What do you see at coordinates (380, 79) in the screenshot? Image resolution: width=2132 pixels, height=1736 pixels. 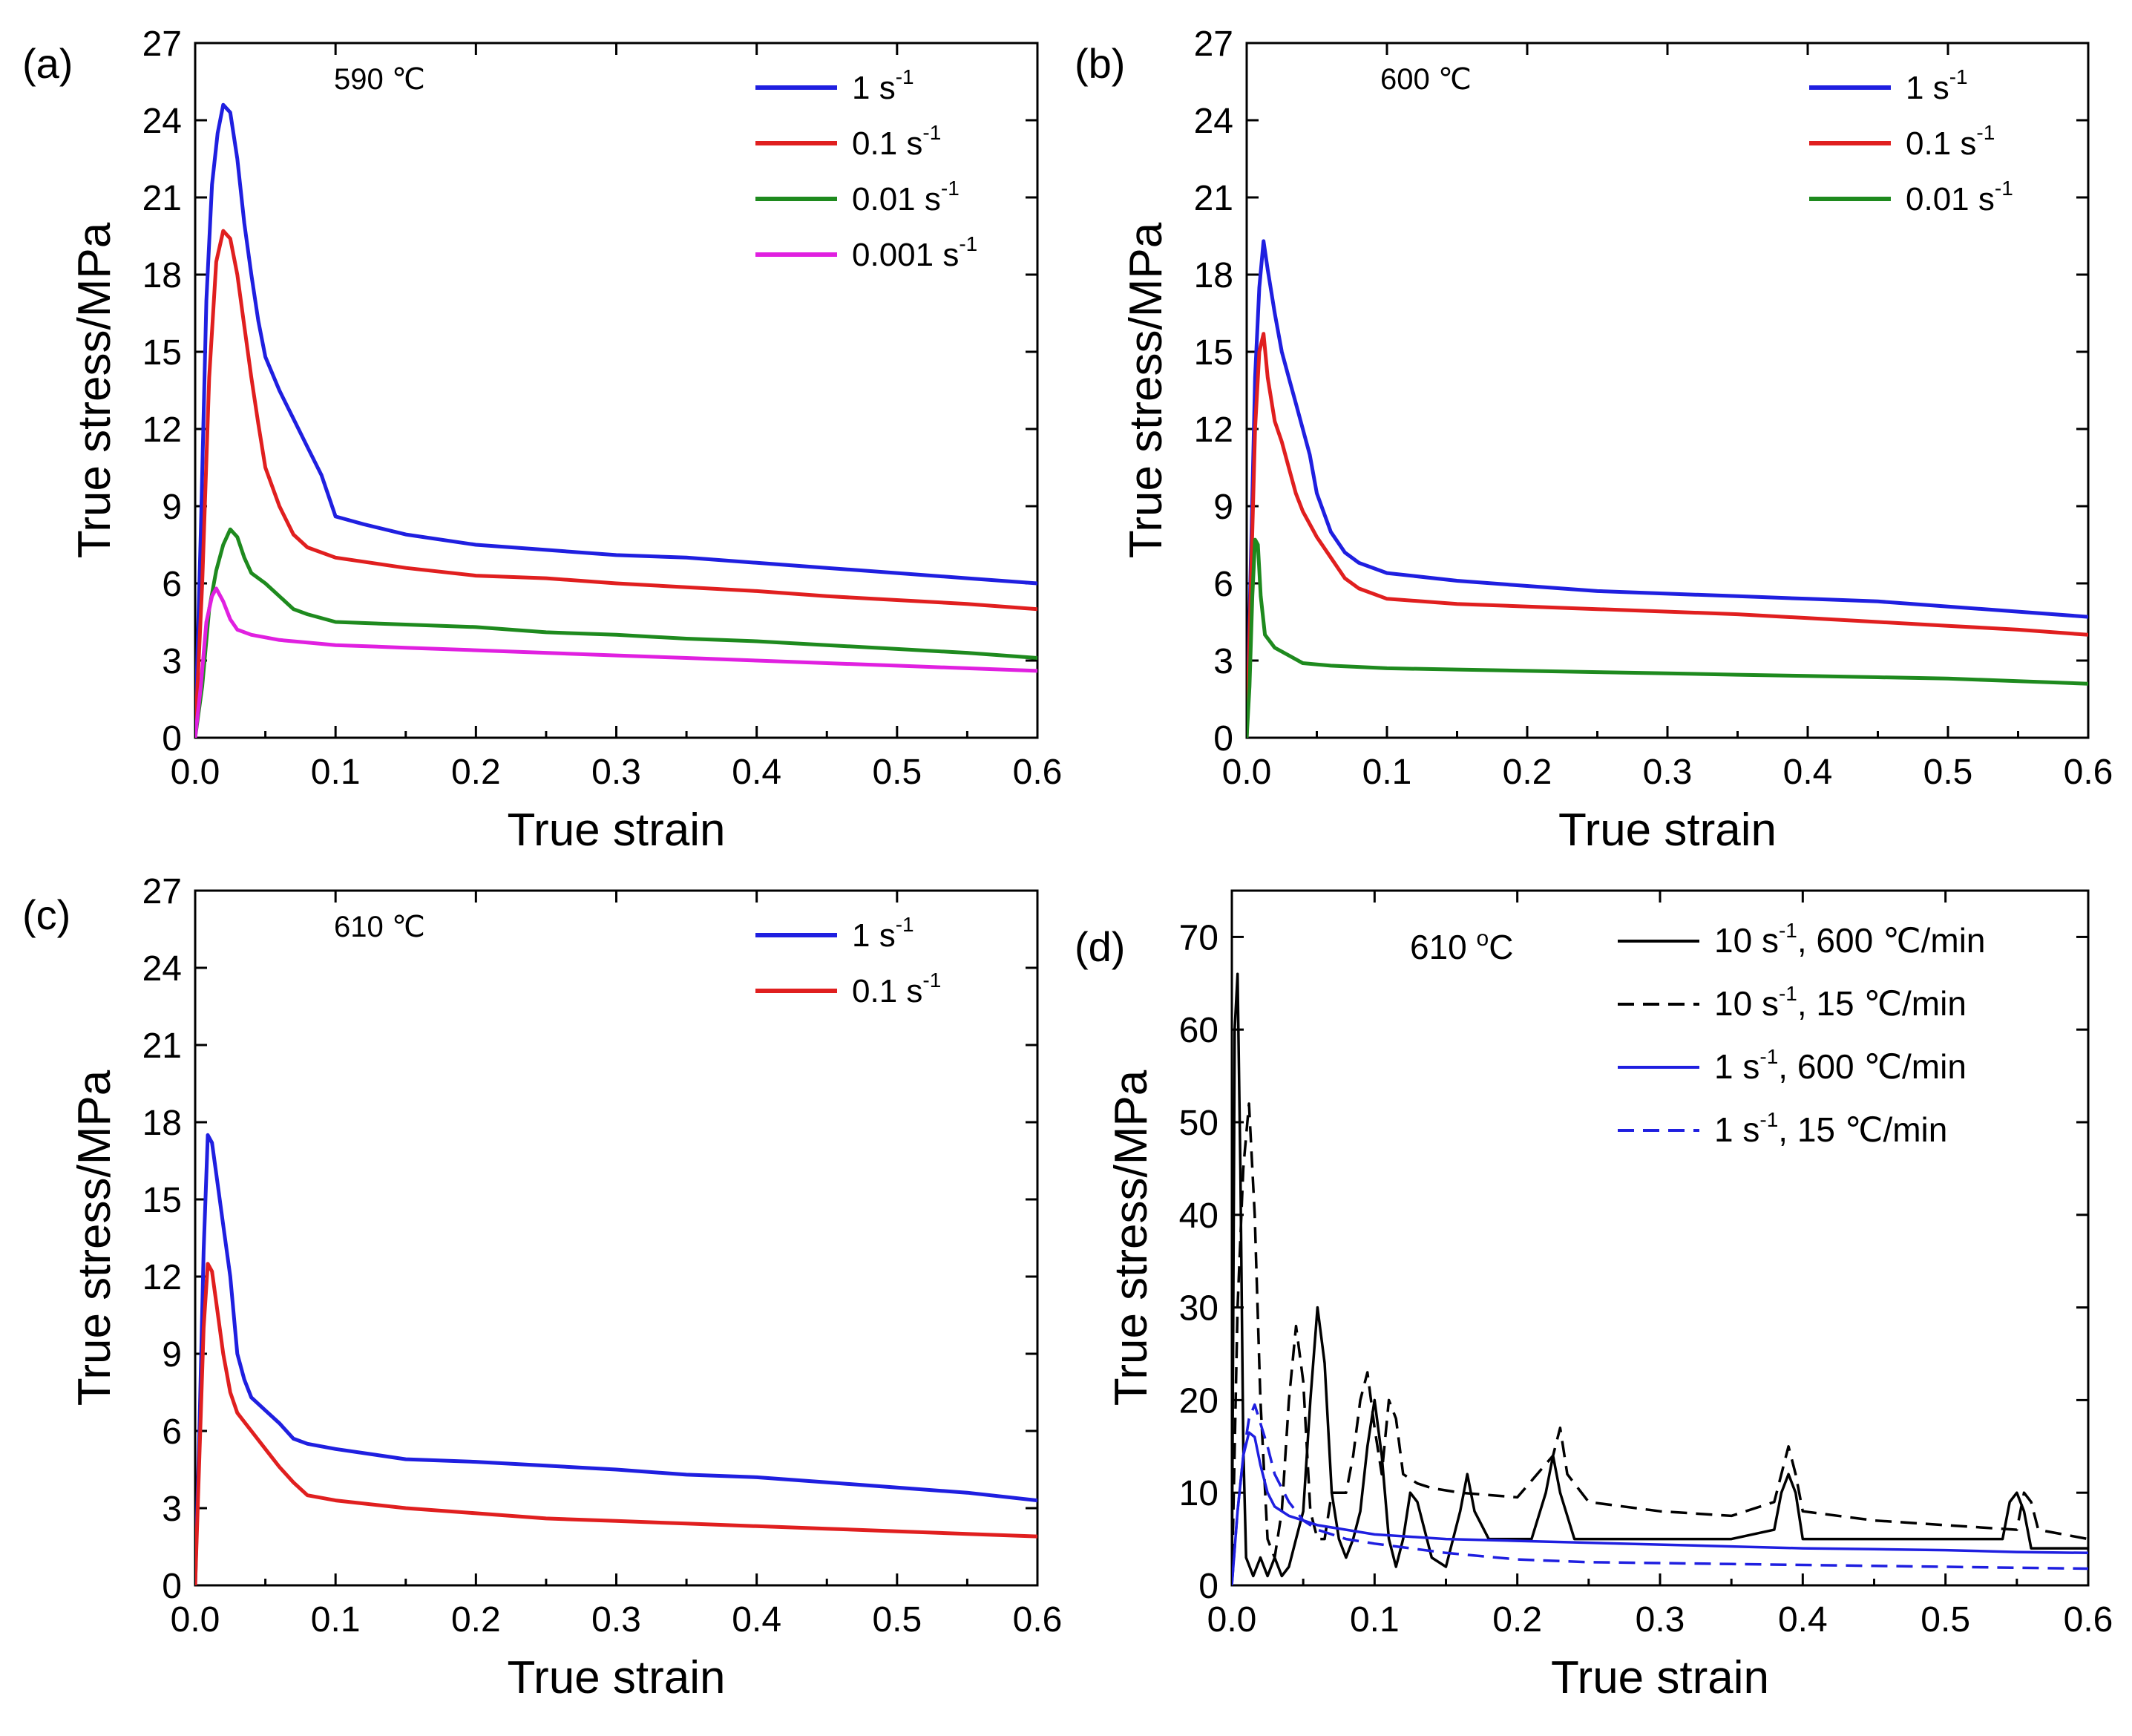 I see `temperature-label: 590 ℃` at bounding box center [380, 79].